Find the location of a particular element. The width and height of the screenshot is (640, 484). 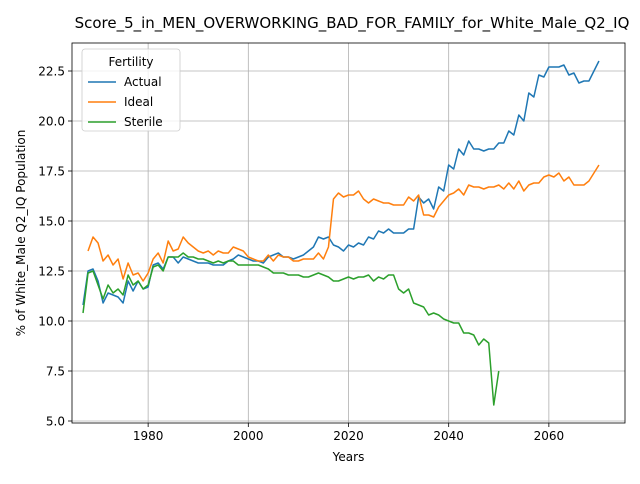

x-tick-label: 2020 is located at coordinates (348, 436).